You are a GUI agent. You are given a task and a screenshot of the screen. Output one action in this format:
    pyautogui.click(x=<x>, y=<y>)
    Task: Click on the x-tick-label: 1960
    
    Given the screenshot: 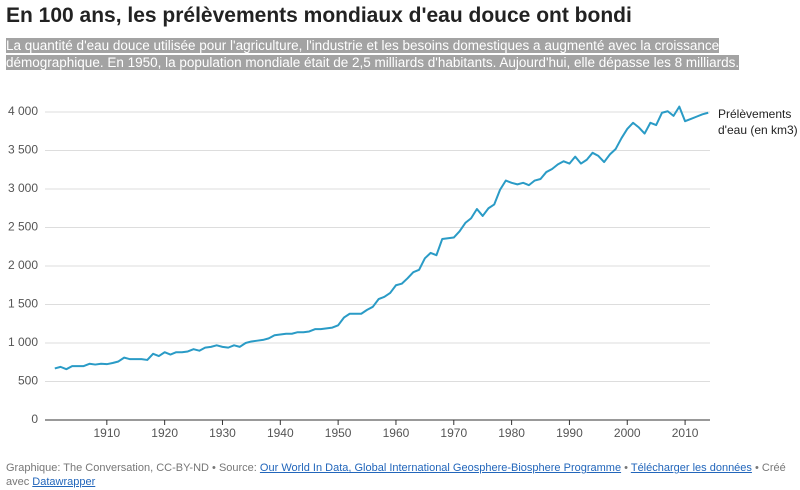 What is the action you would take?
    pyautogui.click(x=396, y=433)
    